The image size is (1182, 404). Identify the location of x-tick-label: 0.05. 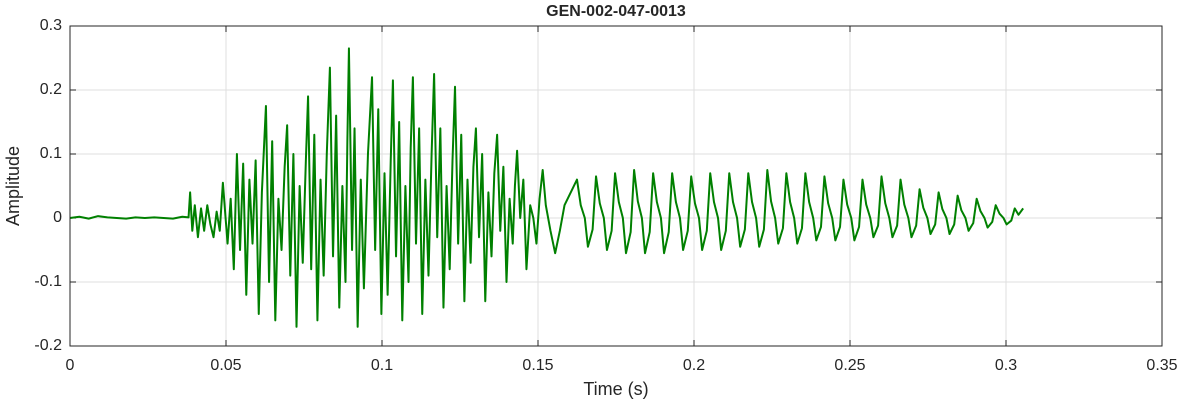
(225, 365).